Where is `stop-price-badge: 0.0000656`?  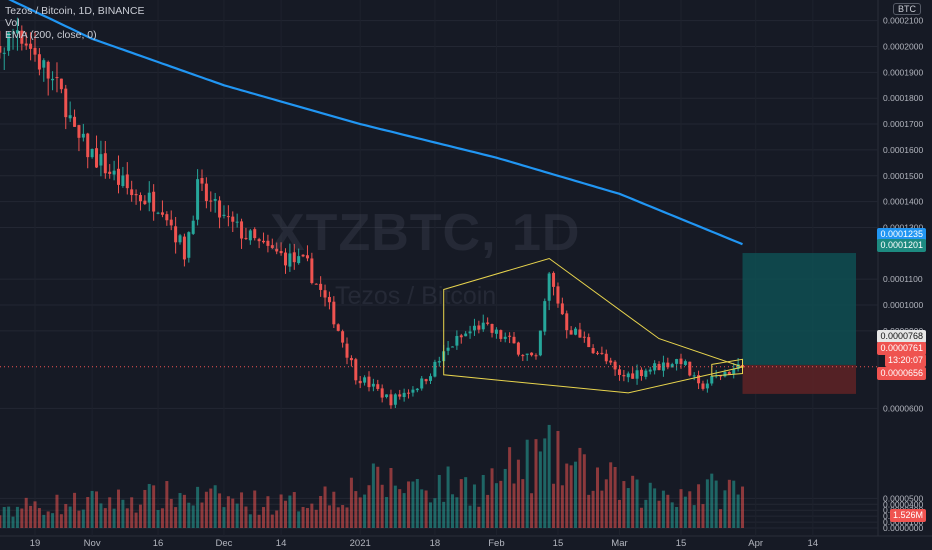 stop-price-badge: 0.0000656 is located at coordinates (901, 373).